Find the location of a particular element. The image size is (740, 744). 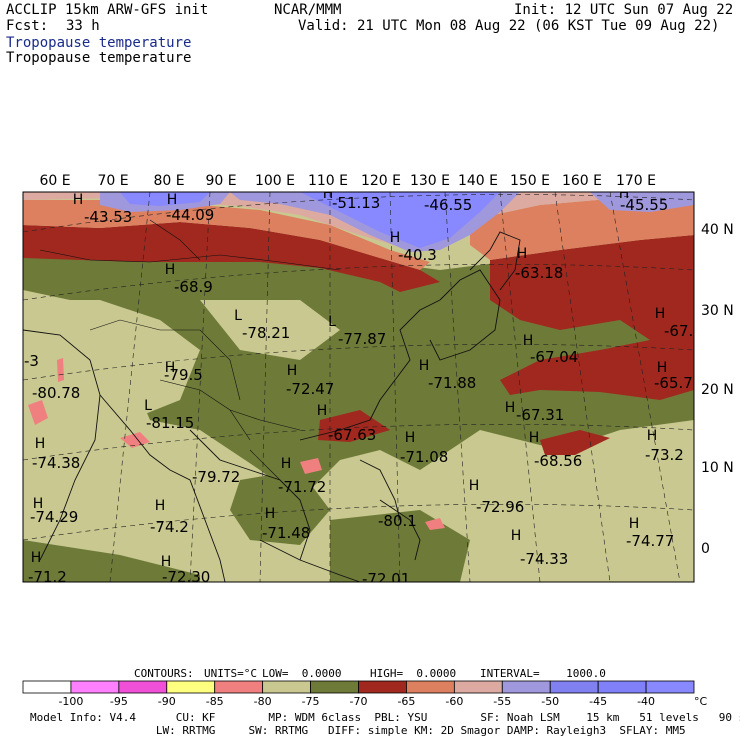

lon-label: 120 E is located at coordinates (381, 181).